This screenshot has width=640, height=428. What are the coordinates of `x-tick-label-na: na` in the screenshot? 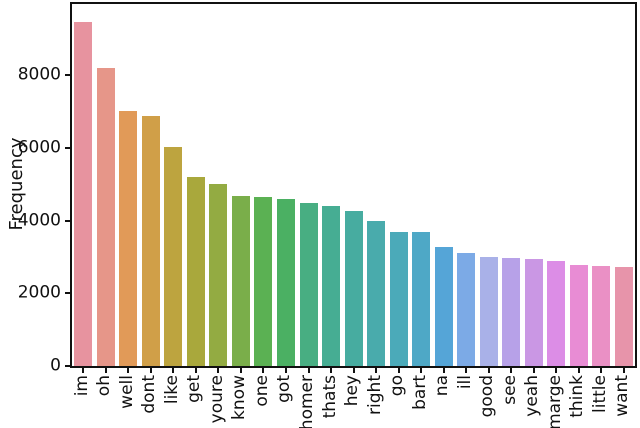 It's located at (442, 386).